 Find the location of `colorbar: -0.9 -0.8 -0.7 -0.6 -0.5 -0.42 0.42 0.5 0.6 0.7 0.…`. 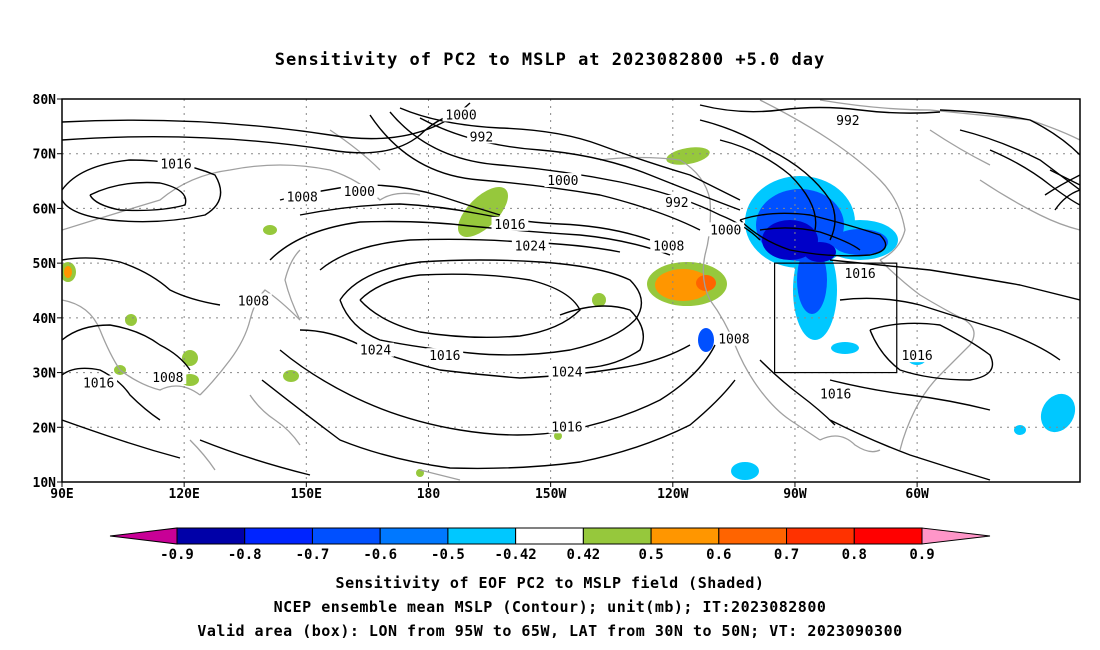

colorbar: -0.9 -0.8 -0.7 -0.6 -0.5 -0.42 0.42 0.5 0.6 0.7 0.… is located at coordinates (550, 545).